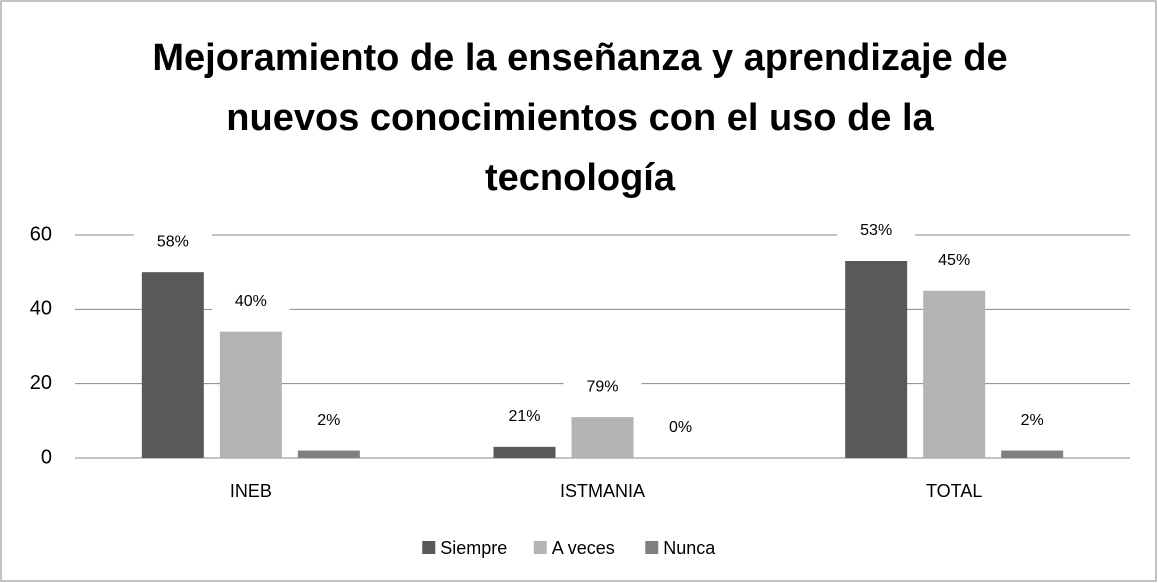 This screenshot has width=1158, height=583. I want to click on legend-label: Nunca, so click(689, 548).